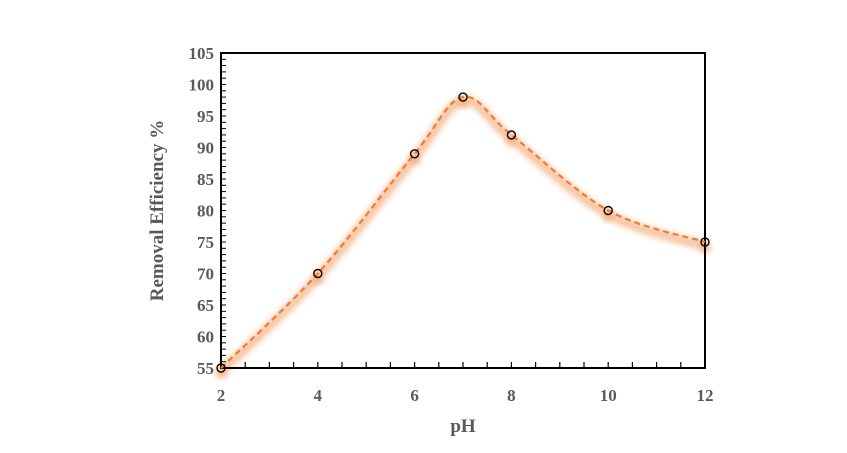 The image size is (847, 453). What do you see at coordinates (318, 395) in the screenshot?
I see `x-tick-label: 4` at bounding box center [318, 395].